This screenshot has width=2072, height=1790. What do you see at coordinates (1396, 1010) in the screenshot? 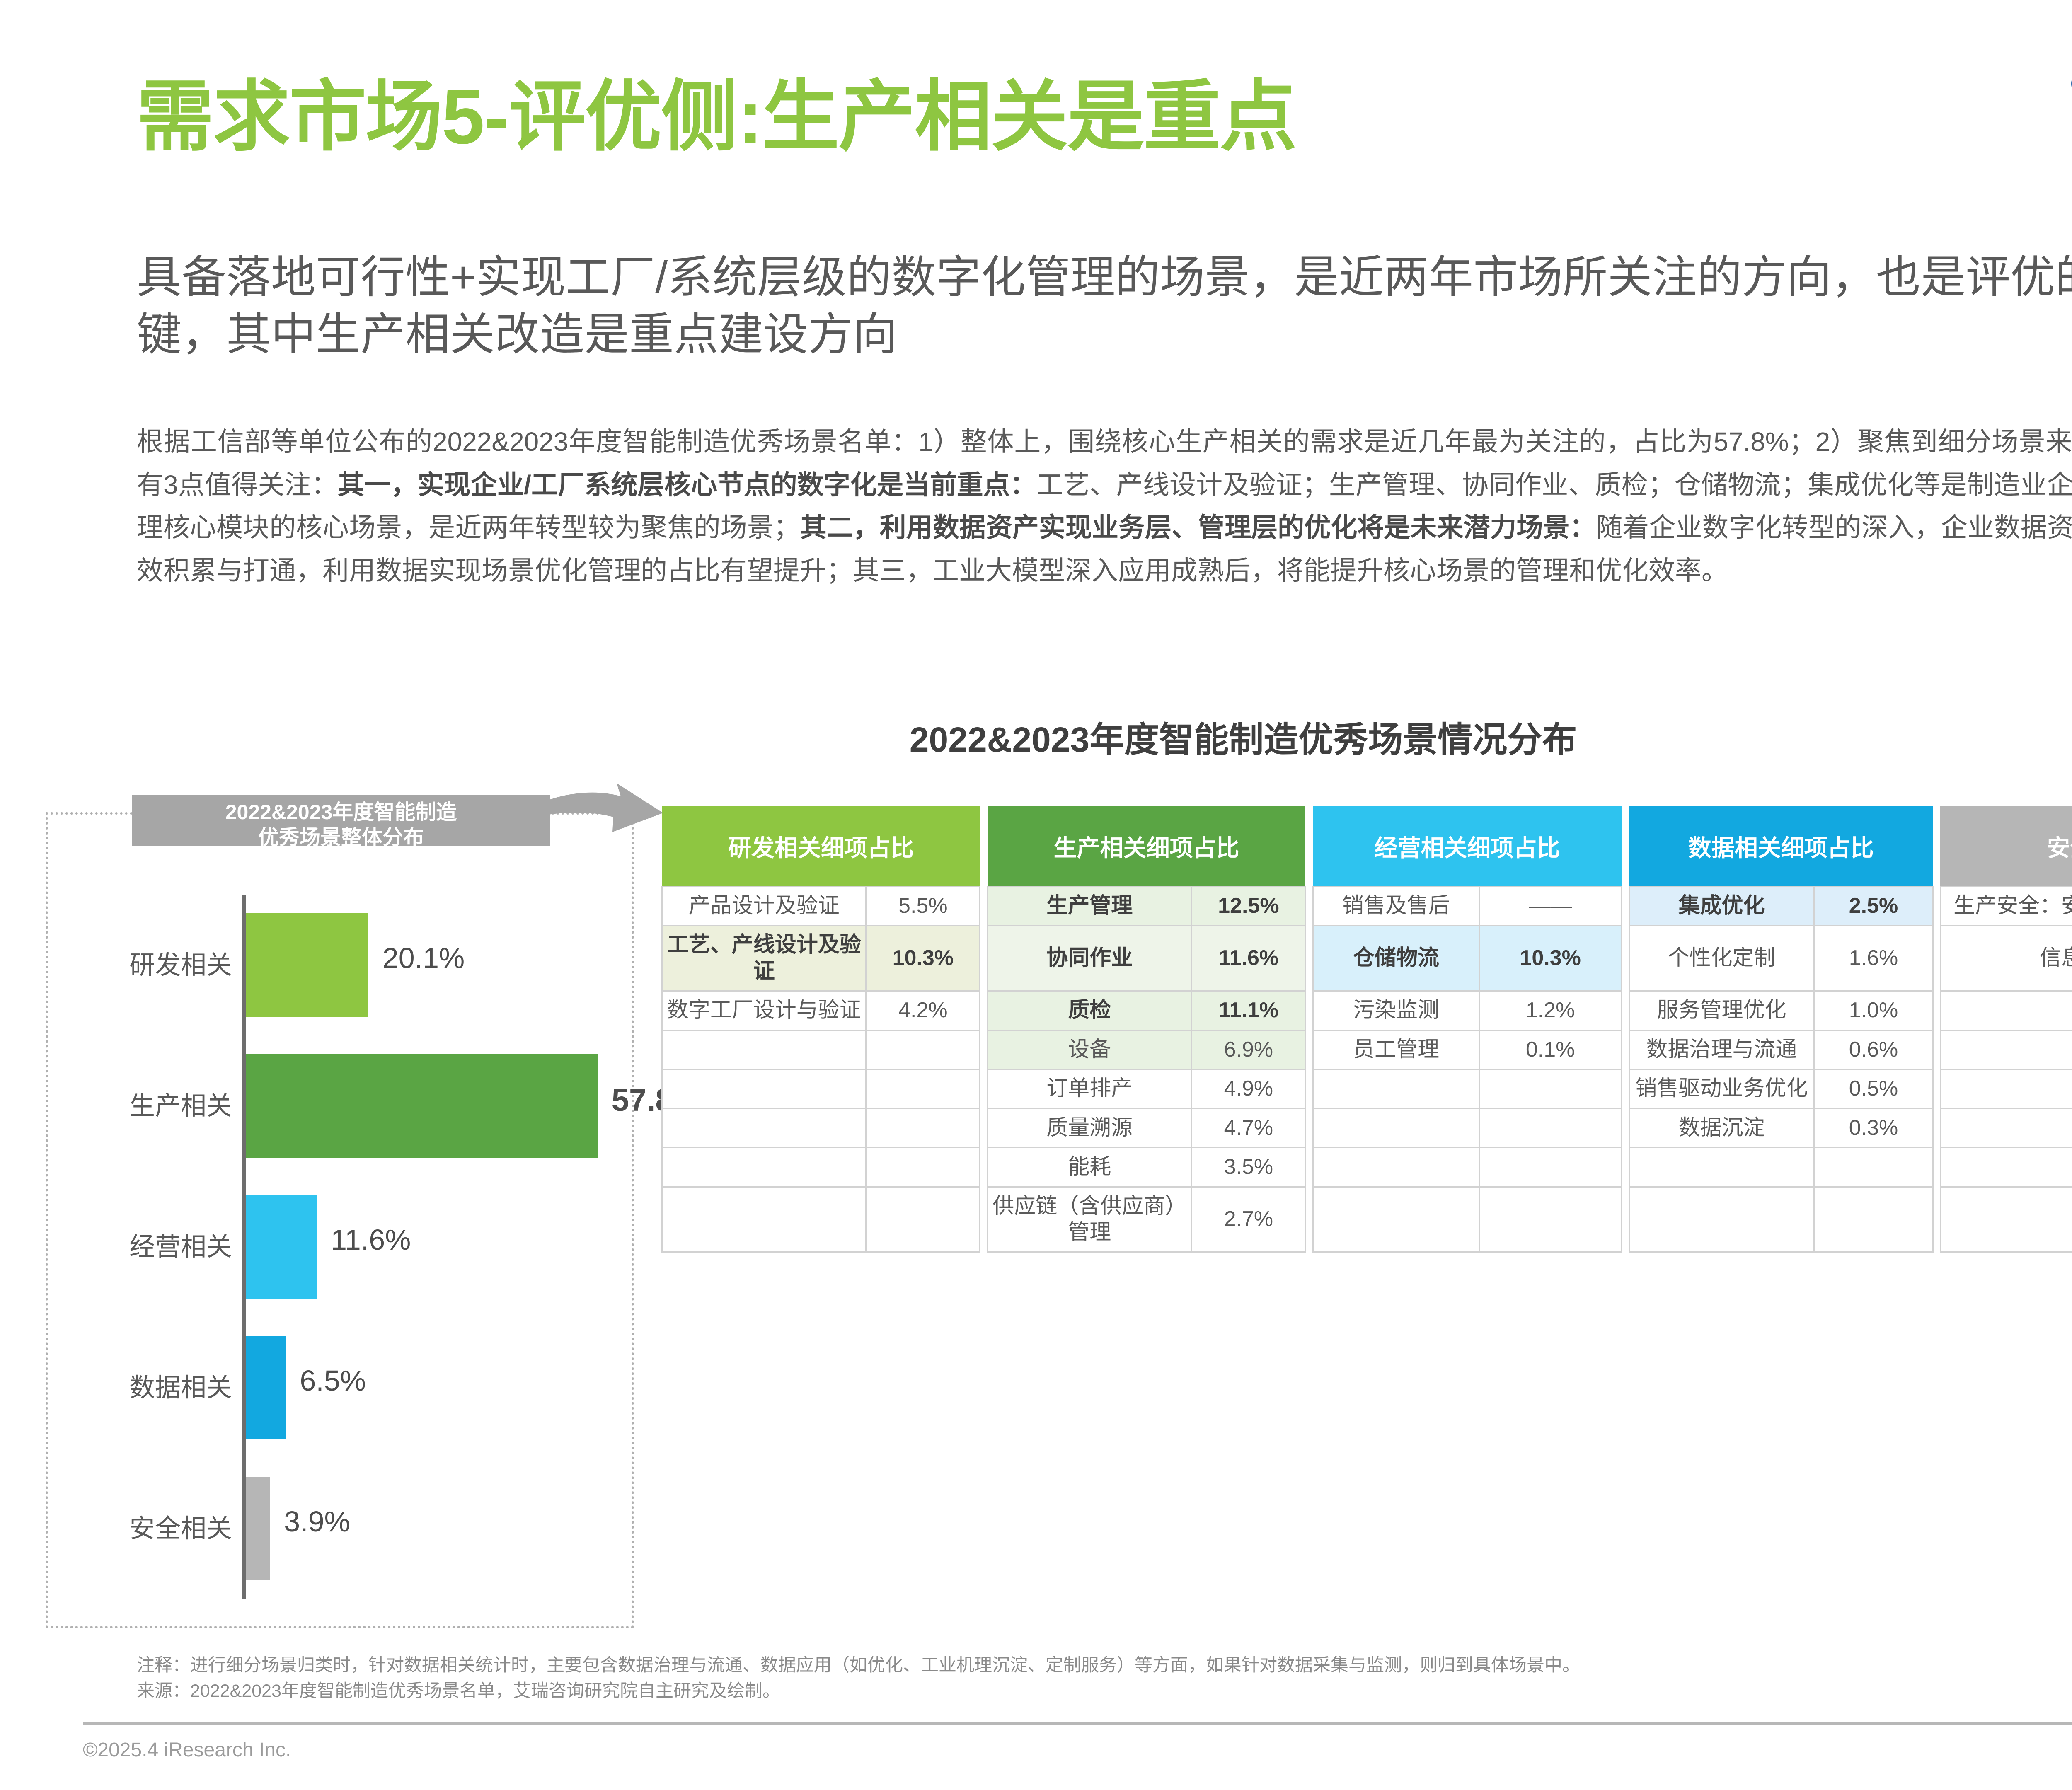
I see `cell-item-name: 污染监测` at bounding box center [1396, 1010].